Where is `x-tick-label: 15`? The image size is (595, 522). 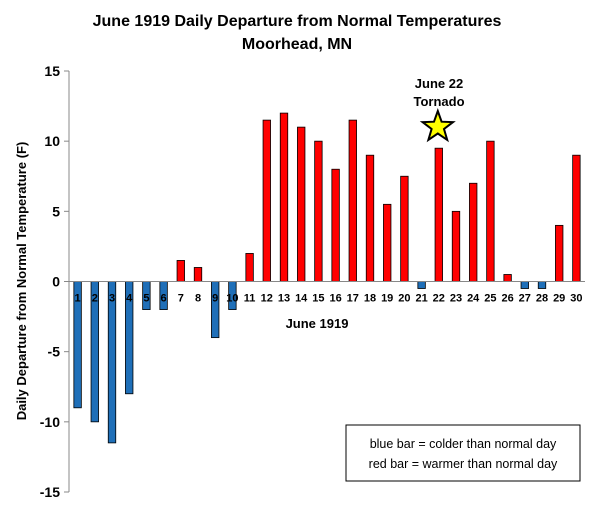
x-tick-label: 15 is located at coordinates (318, 299).